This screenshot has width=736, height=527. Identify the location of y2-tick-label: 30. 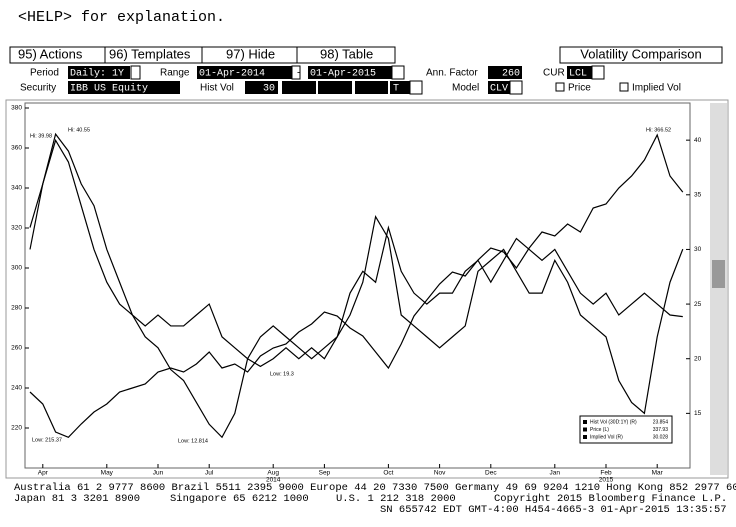
(698, 249).